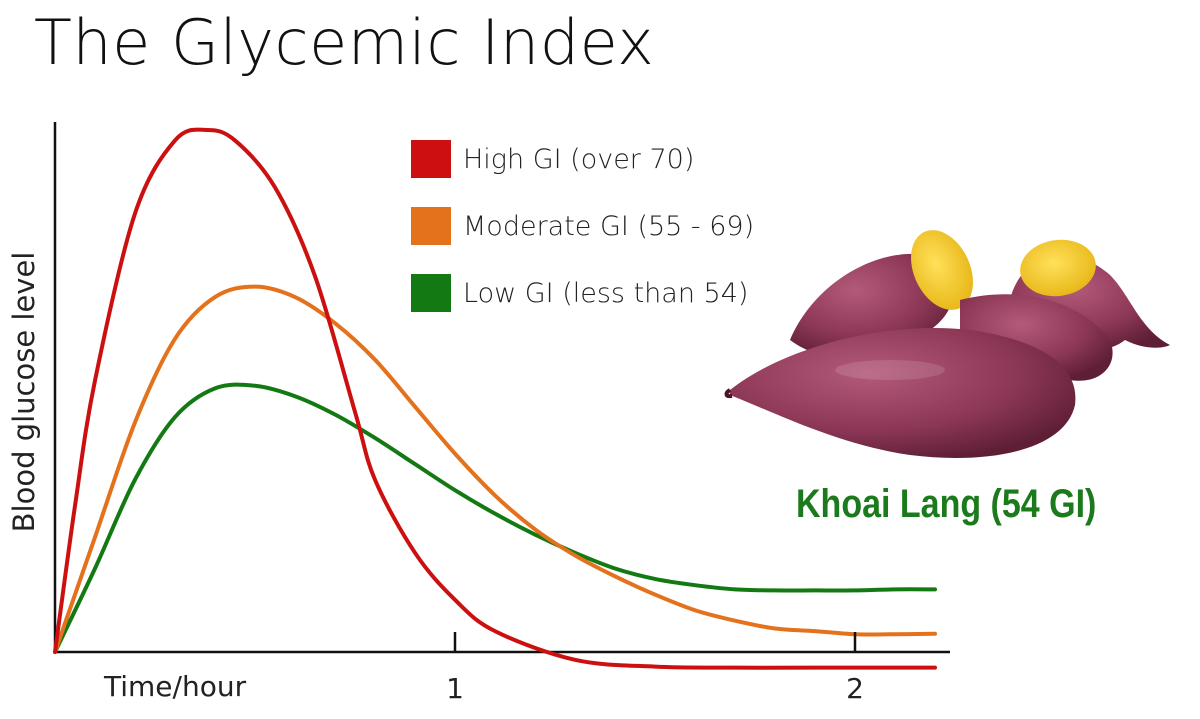 Image resolution: width=1200 pixels, height=719 pixels. Describe the element at coordinates (579, 159) in the screenshot. I see `legend-label-high: High GI (over 70)` at that location.